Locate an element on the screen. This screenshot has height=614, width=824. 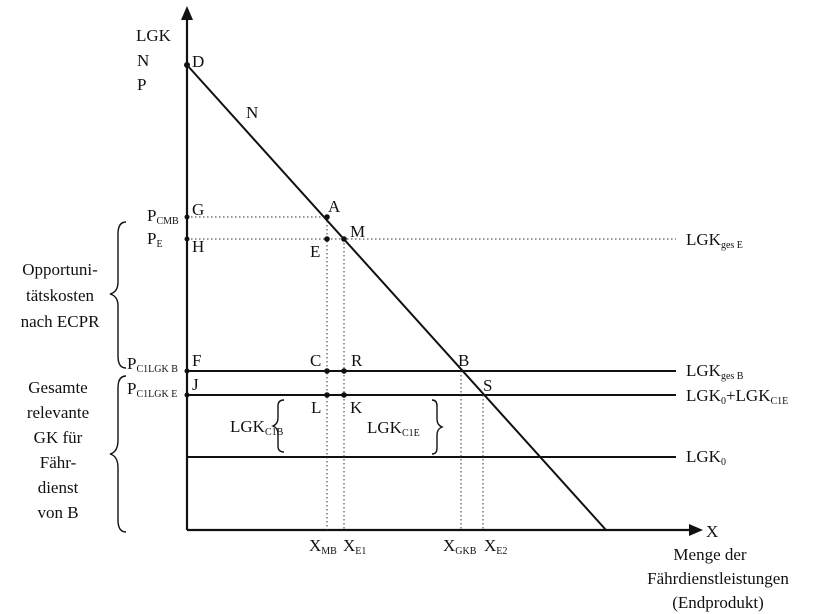
point-b-label: B is located at coordinates (463, 360).